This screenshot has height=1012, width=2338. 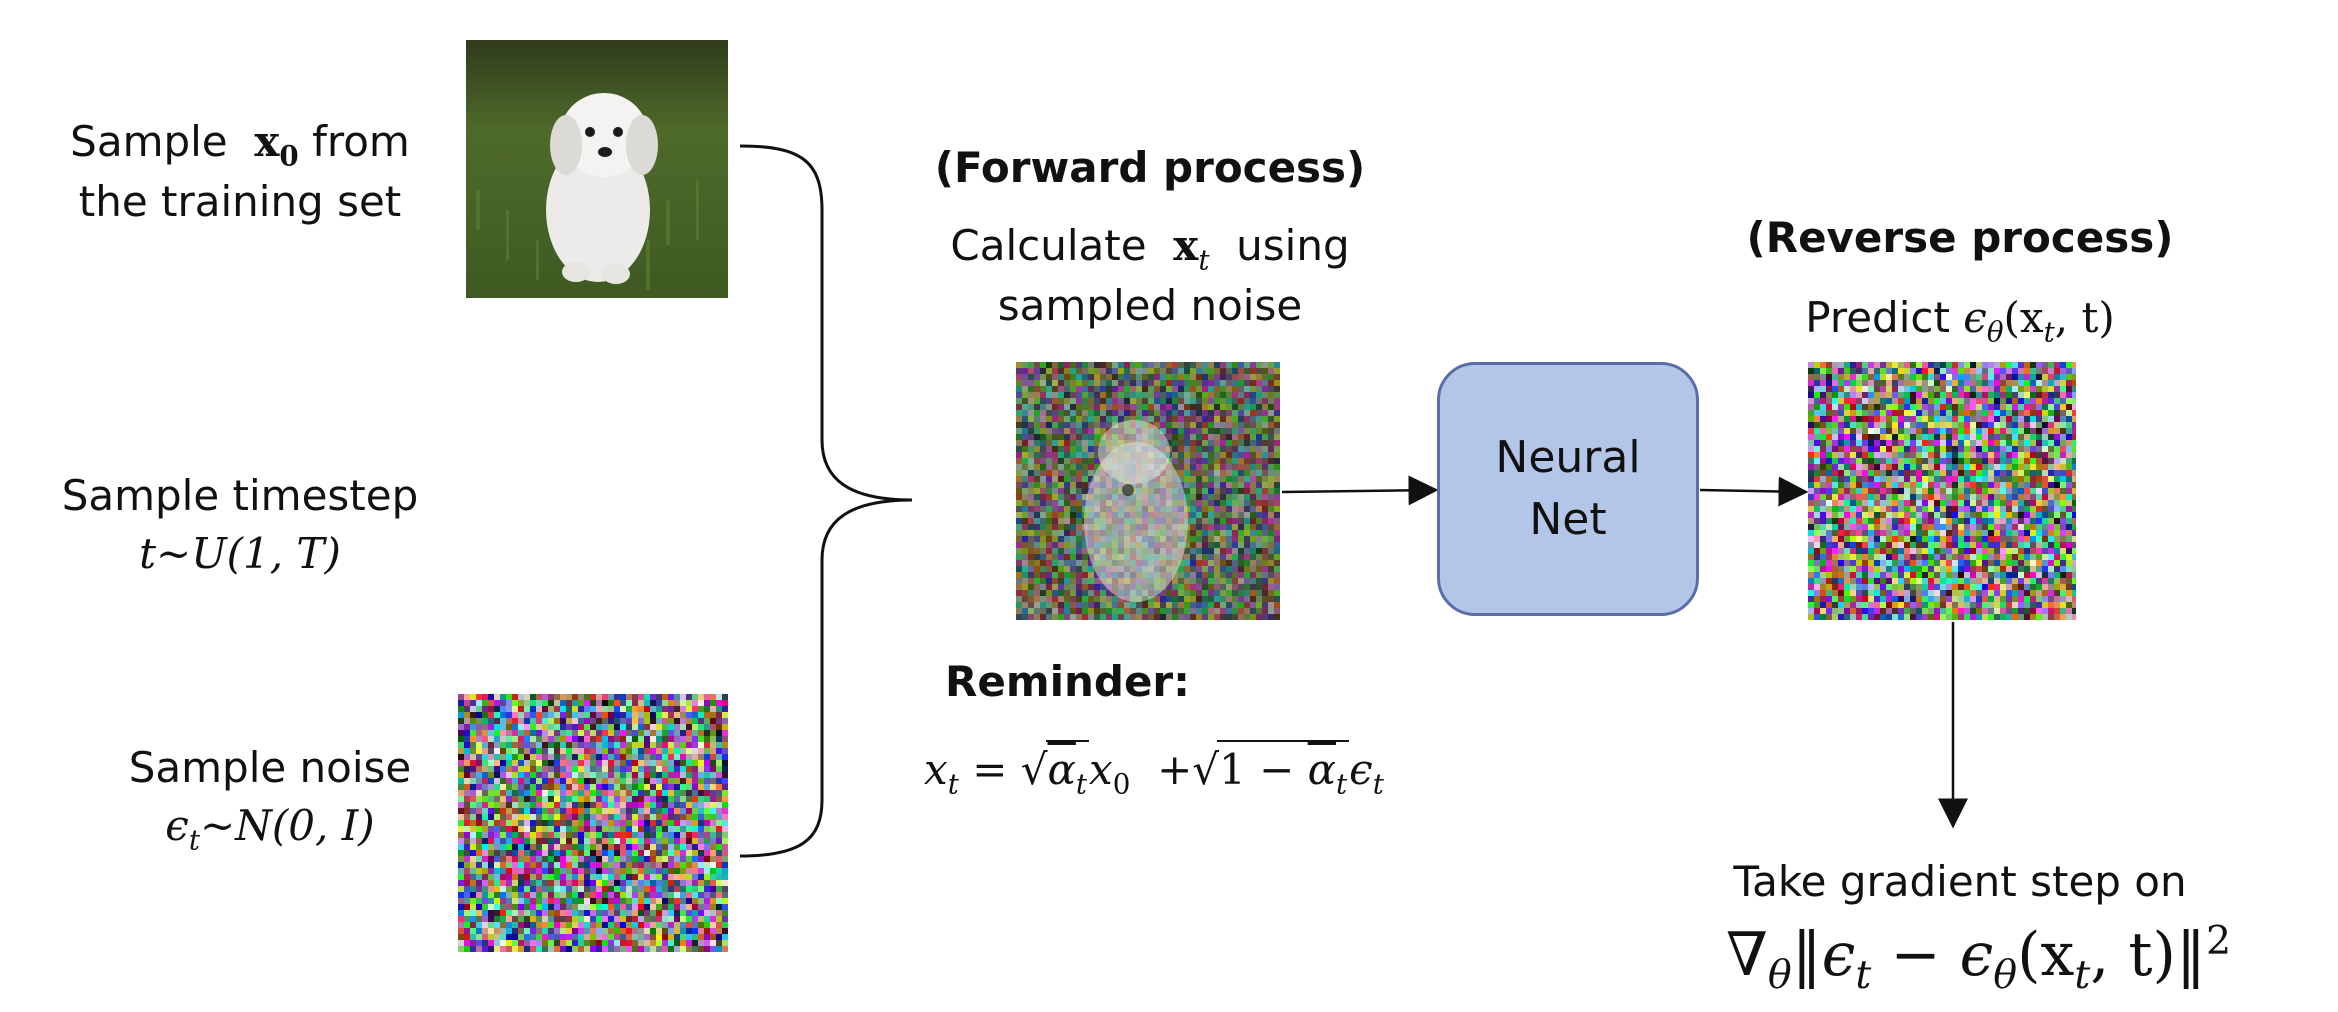 What do you see at coordinates (240, 171) in the screenshot?
I see `sample-x0-label: Sample x0 from the training set` at bounding box center [240, 171].